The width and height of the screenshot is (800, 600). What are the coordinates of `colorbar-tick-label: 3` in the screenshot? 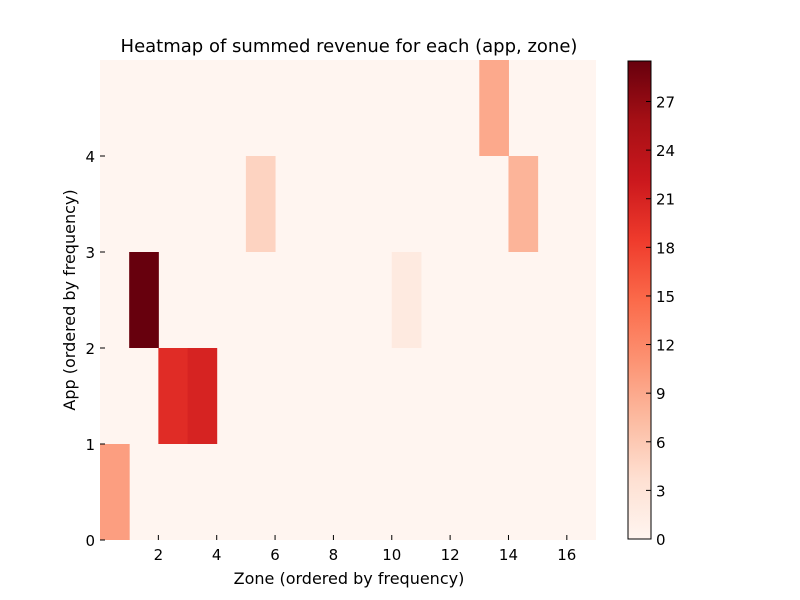 It's located at (661, 491).